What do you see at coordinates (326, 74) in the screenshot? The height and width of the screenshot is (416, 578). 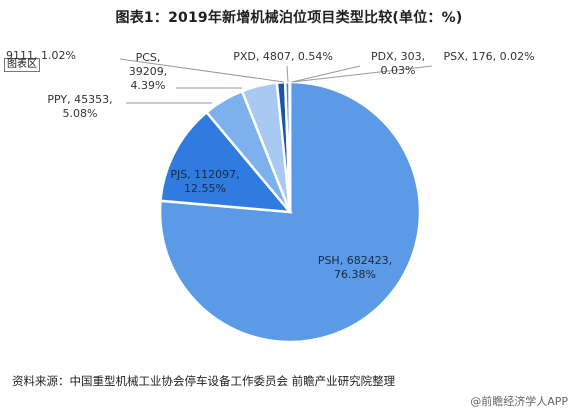 I see `leader-line-pdx` at bounding box center [326, 74].